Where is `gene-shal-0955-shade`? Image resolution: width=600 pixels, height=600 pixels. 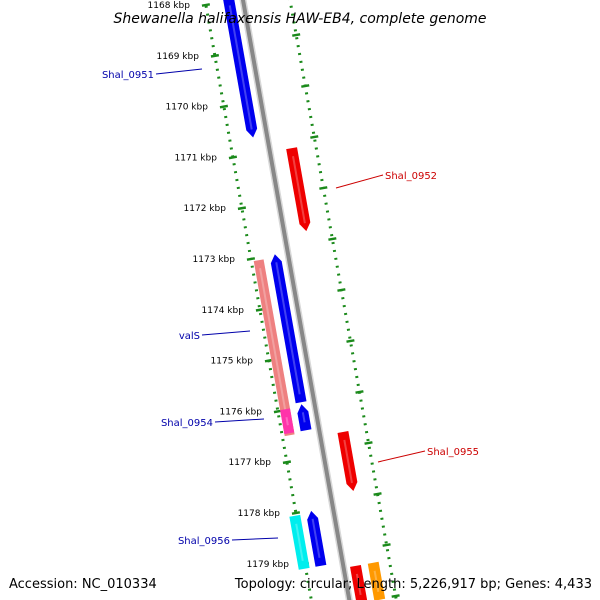 gene-shal-0955-shade is located at coordinates (348, 461).